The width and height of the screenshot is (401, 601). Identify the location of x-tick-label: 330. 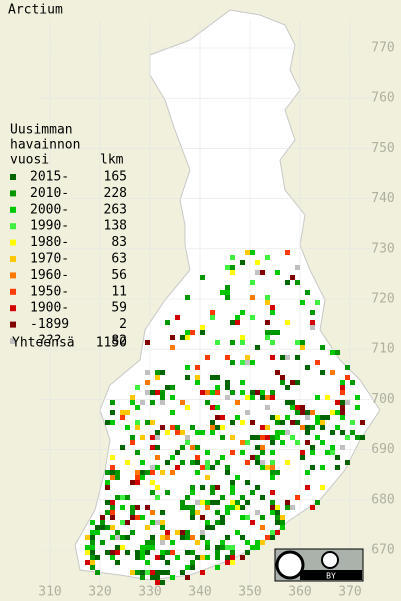
(149, 592).